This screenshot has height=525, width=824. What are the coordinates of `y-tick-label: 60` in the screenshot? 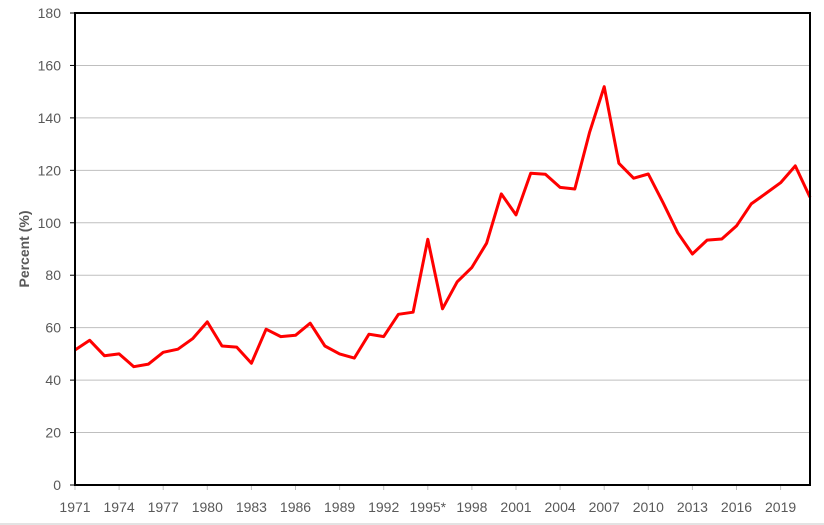 It's located at (53, 328).